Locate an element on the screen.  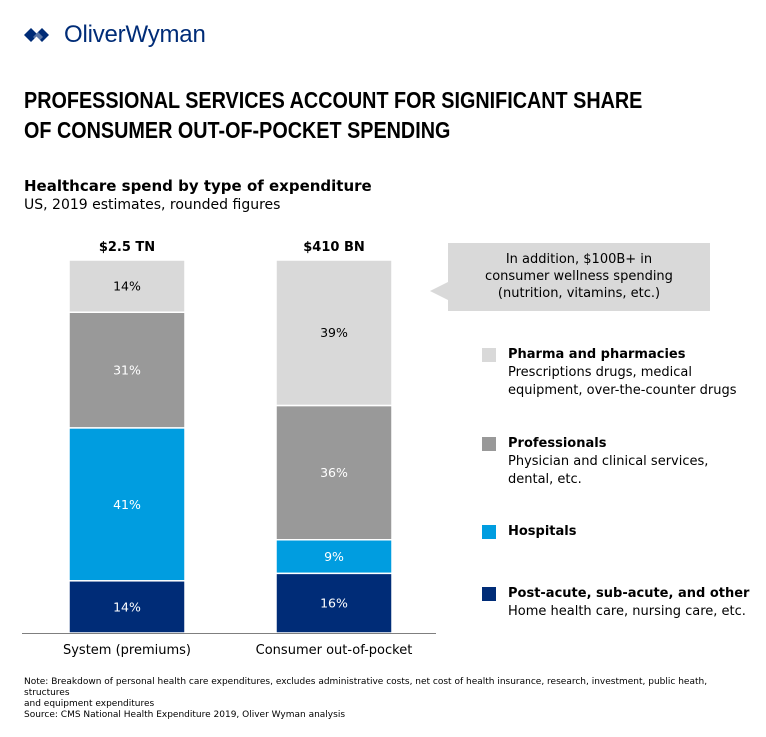
footnote-line: and equipment expenditures is located at coordinates (89, 704).